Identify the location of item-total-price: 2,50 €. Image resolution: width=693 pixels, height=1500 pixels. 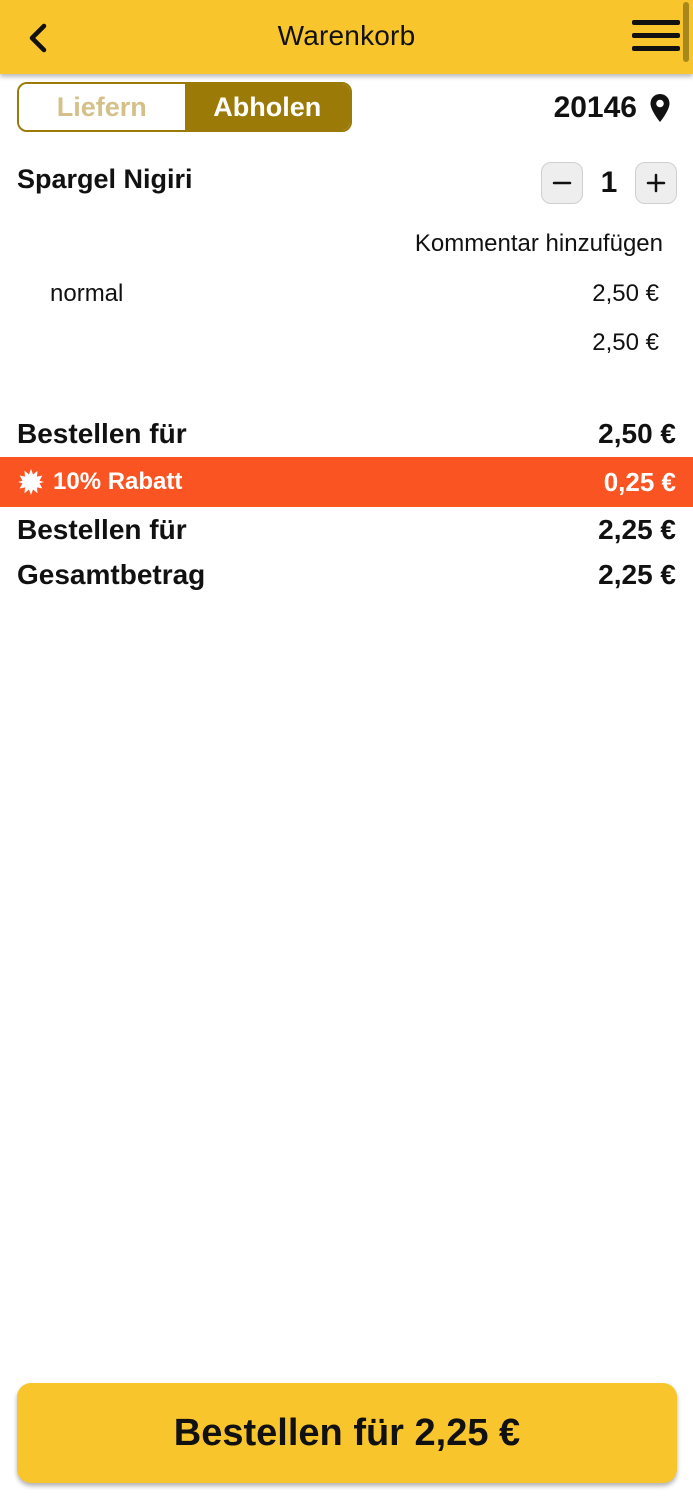
(625, 342).